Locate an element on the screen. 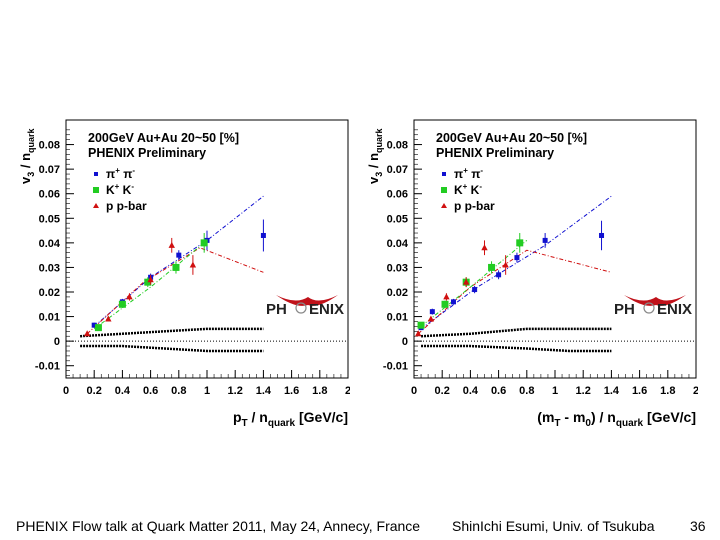 Image resolution: width=720 pixels, height=540 pixels. footer-author: ShinIchi Esumi, Univ. of Tsukuba is located at coordinates (553, 526).